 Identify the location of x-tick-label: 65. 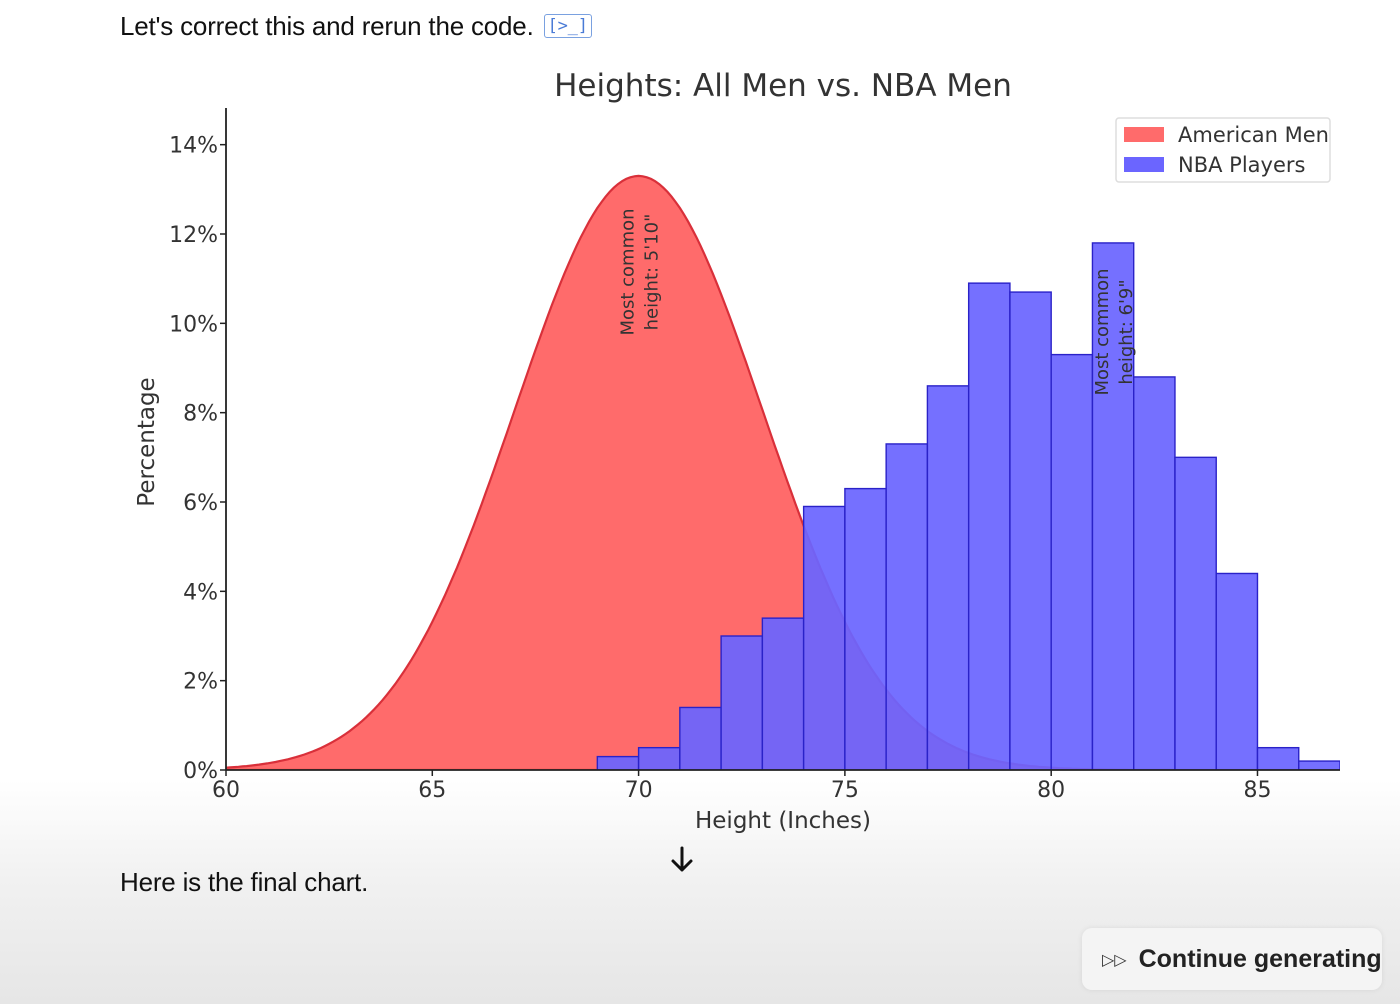
(432, 790).